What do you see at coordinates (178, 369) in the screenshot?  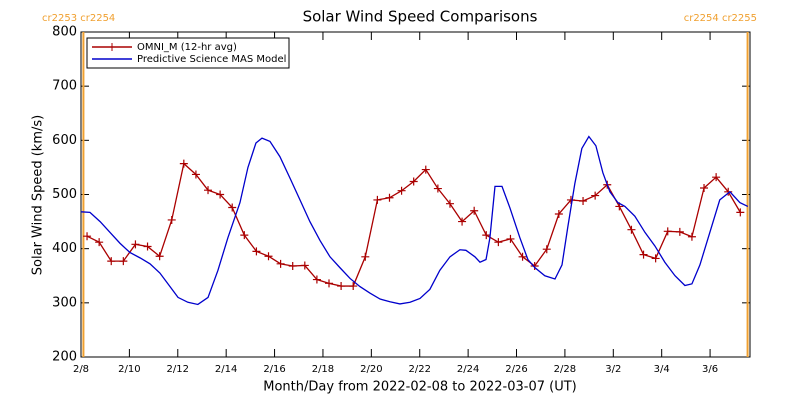 I see `x-tick-label: 2/12` at bounding box center [178, 369].